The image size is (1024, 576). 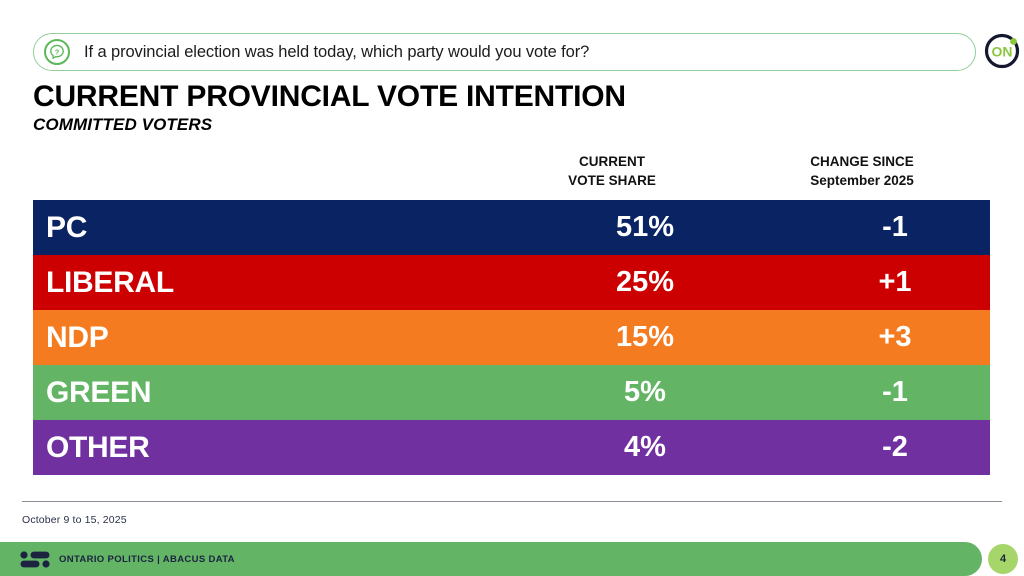 What do you see at coordinates (123, 124) in the screenshot?
I see `page-subtitle: COMMITTED VOTERS` at bounding box center [123, 124].